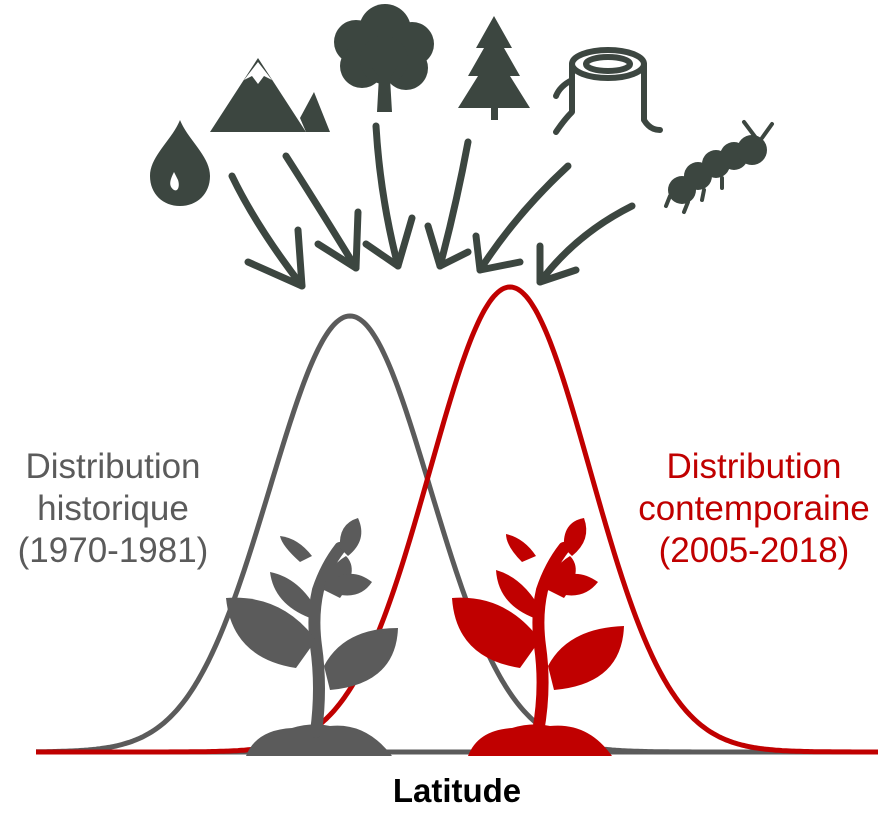 Image resolution: width=896 pixels, height=814 pixels. I want to click on arrows-group, so click(432, 206).